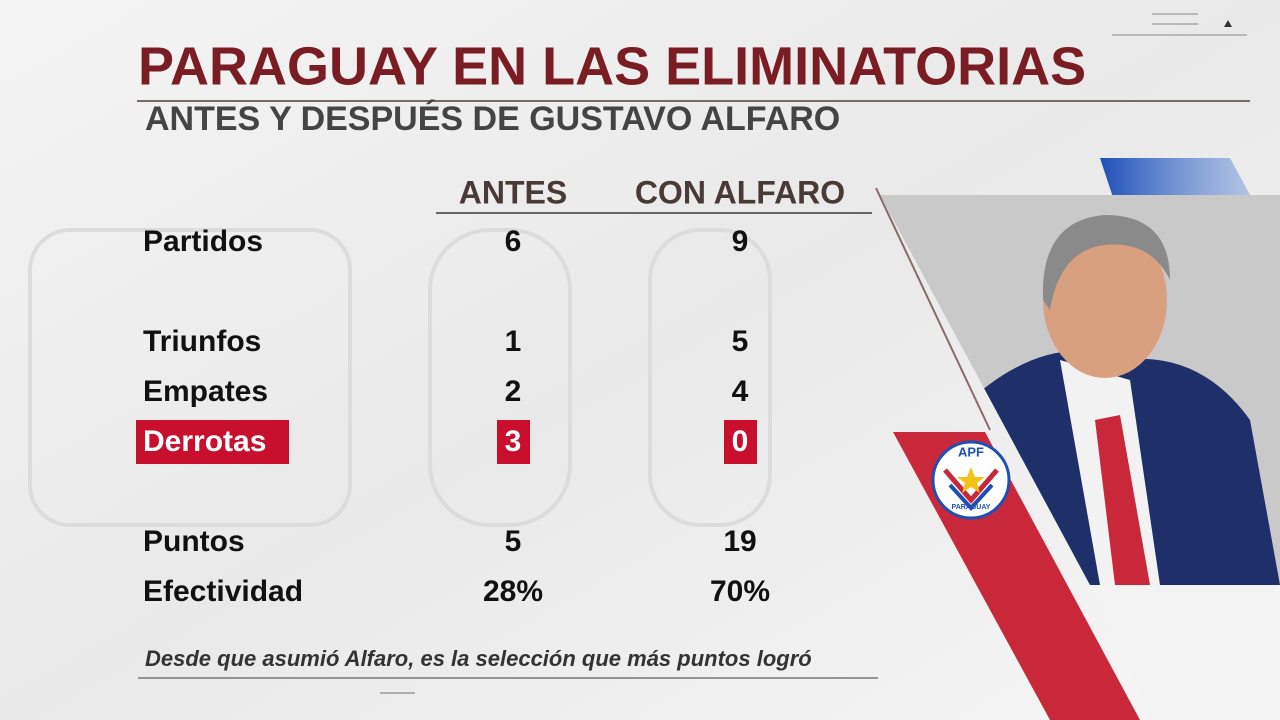 The height and width of the screenshot is (720, 1280). I want to click on badge-text: PARAGUAY, so click(971, 507).